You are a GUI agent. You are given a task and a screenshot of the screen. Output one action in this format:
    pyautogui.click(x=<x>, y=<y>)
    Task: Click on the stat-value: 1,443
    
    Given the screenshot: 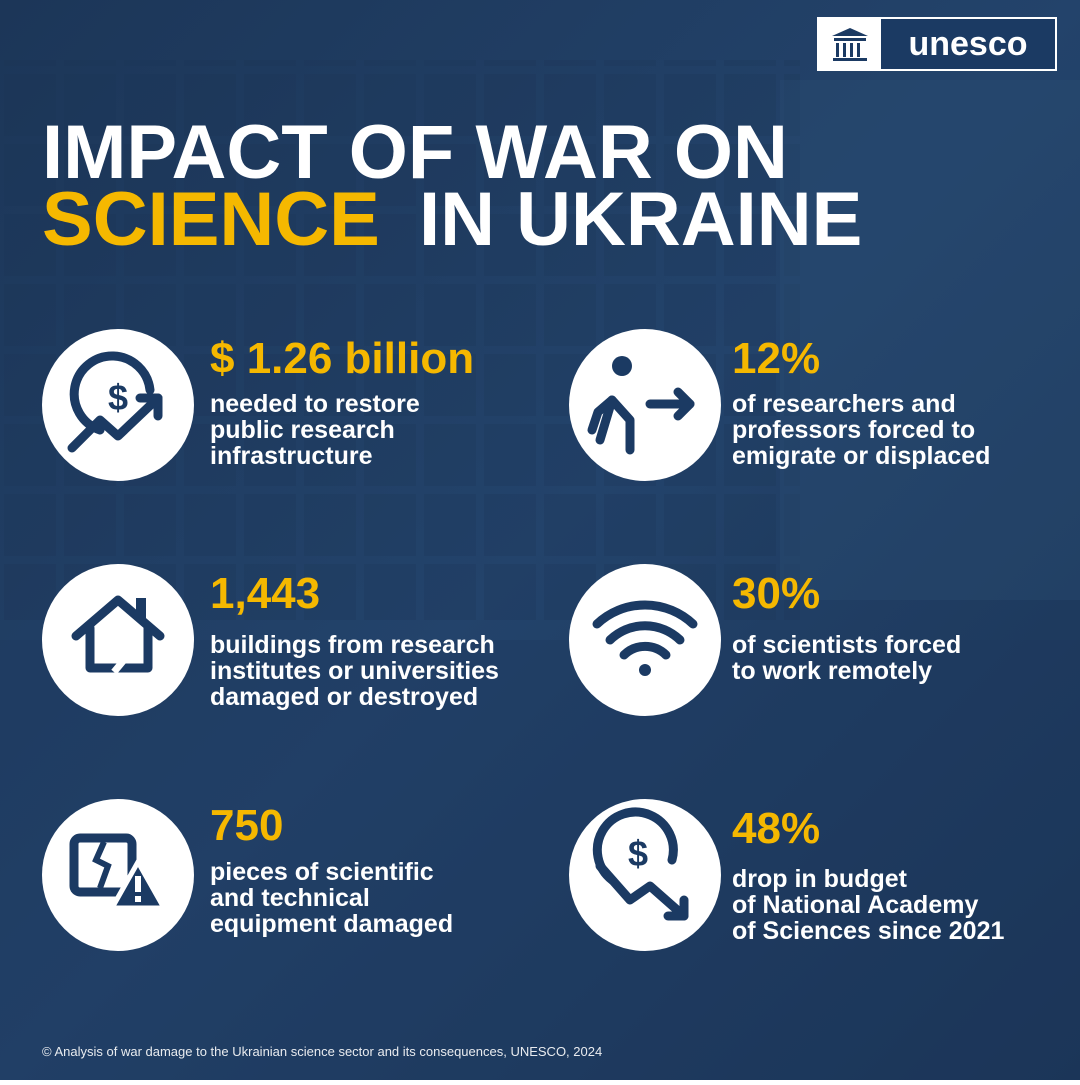 What is the action you would take?
    pyautogui.click(x=265, y=593)
    